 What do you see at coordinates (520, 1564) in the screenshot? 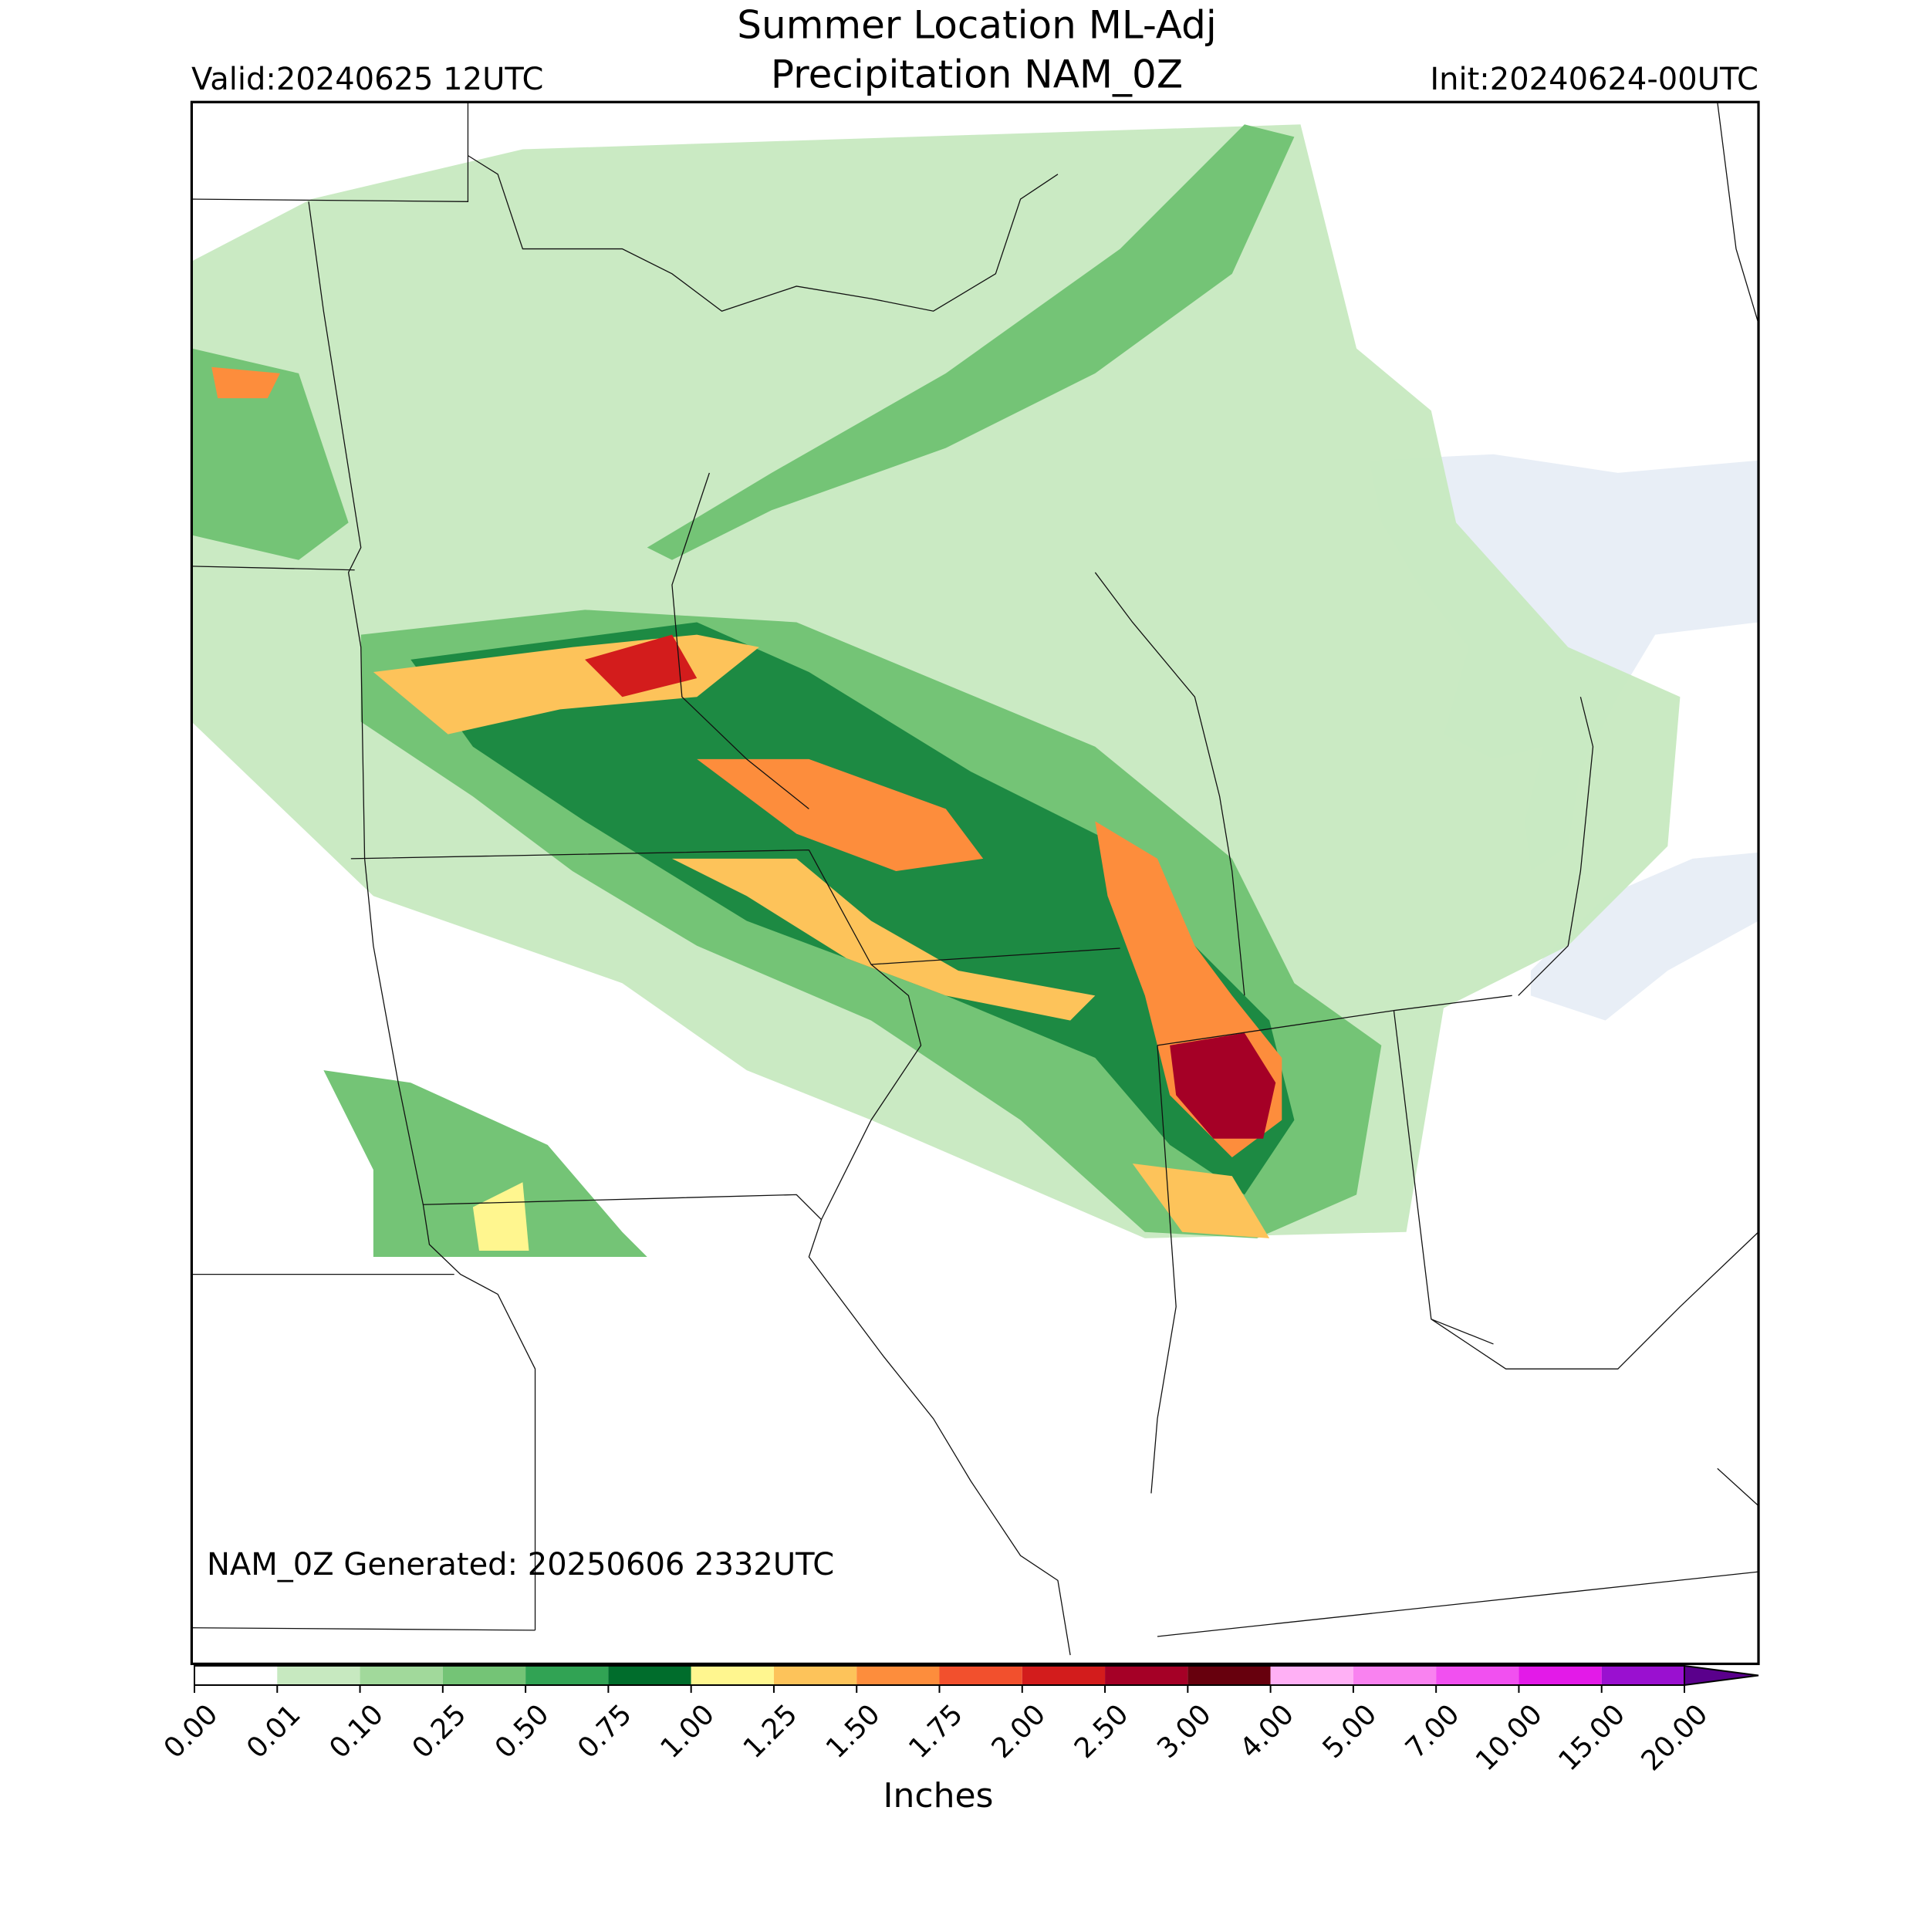
I see `generated-note: NAM_0Z Generated: 20250606 2332UTC` at bounding box center [520, 1564].